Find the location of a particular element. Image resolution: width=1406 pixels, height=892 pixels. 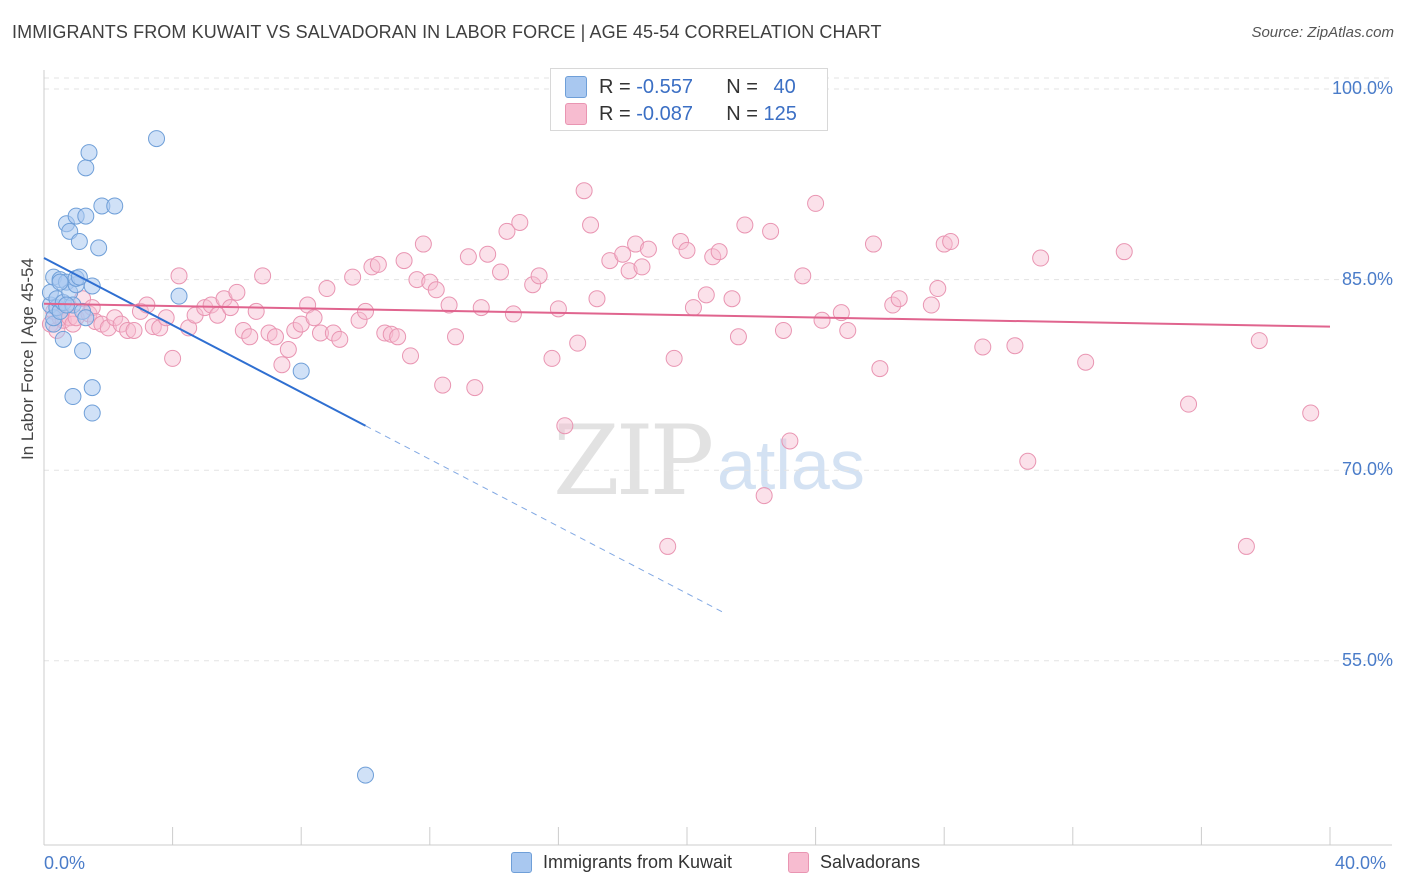

bottom-legend-kuwait: Immigrants from Kuwait is located at coordinates (621, 862).